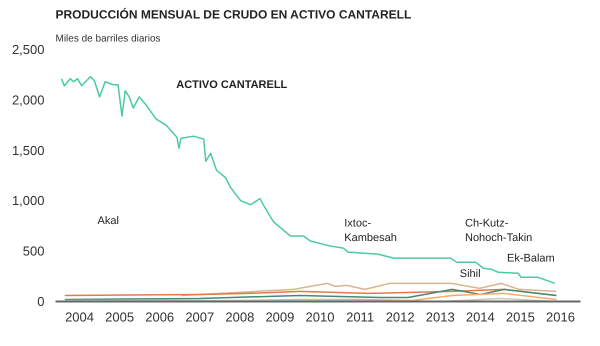 The width and height of the screenshot is (600, 346). Describe the element at coordinates (470, 274) in the screenshot. I see `annotation: Sihil` at that location.